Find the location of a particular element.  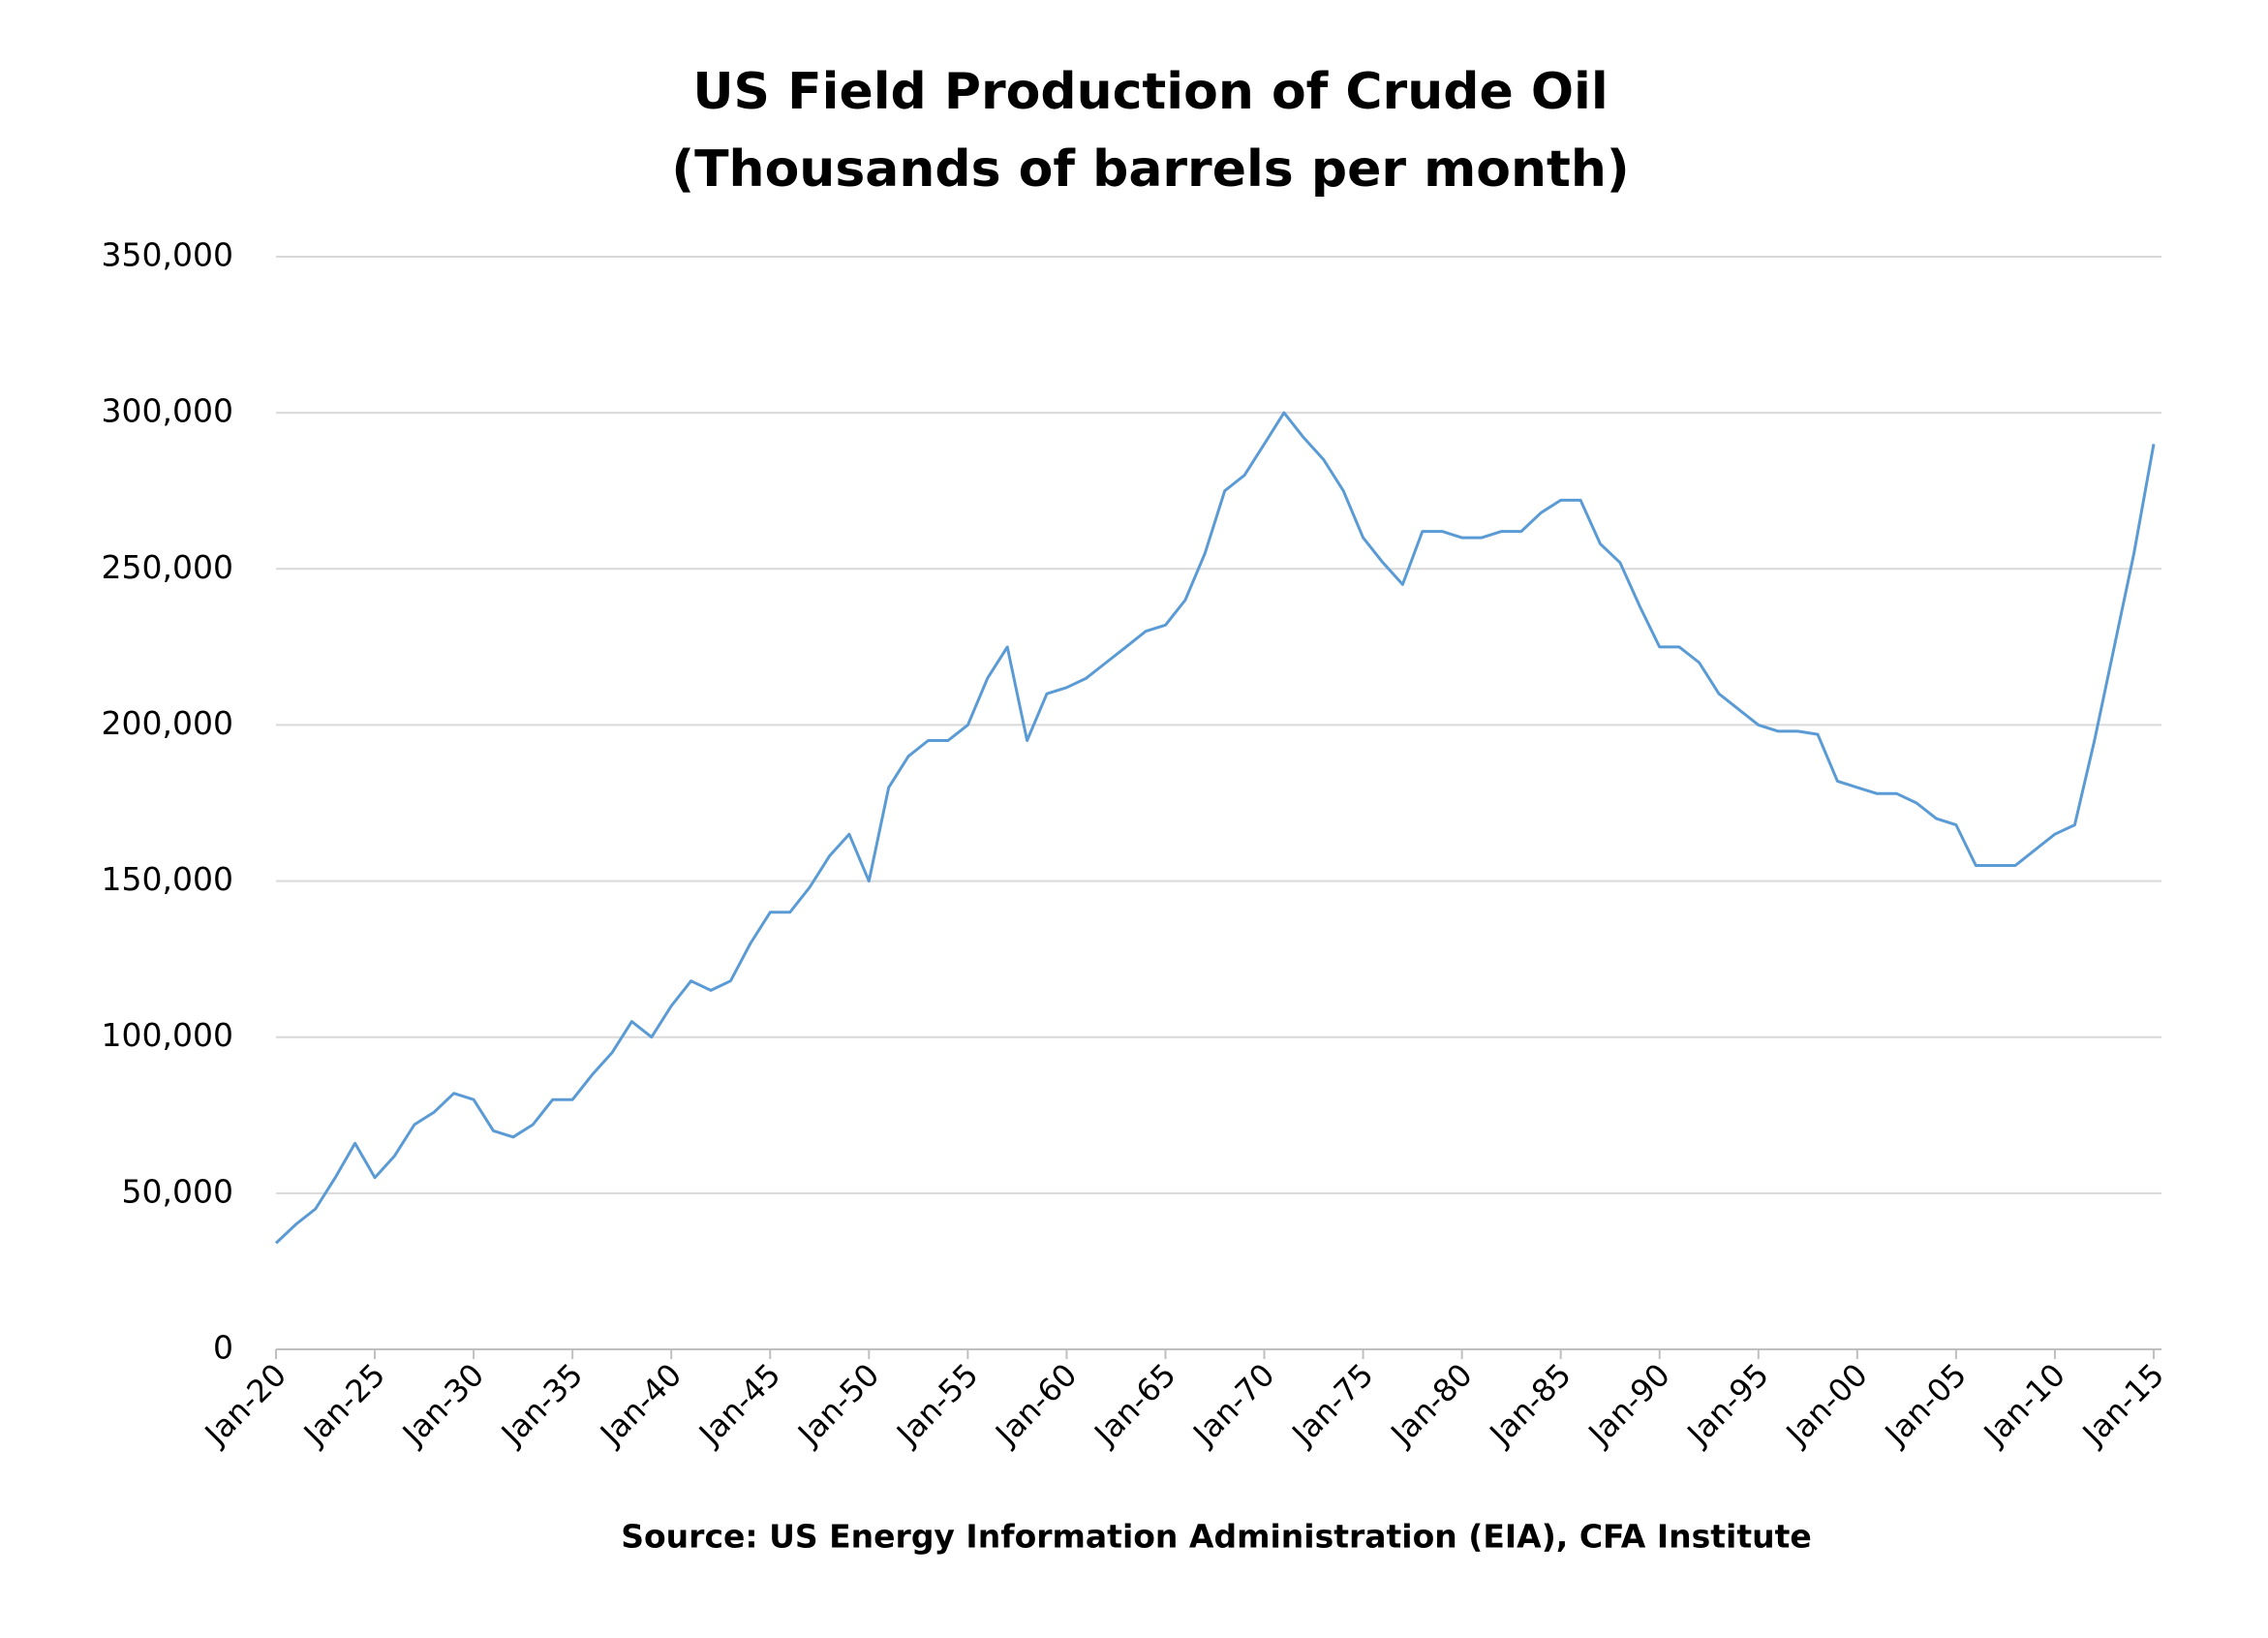

x-tick-label: Jan-35 is located at coordinates (542, 1405).